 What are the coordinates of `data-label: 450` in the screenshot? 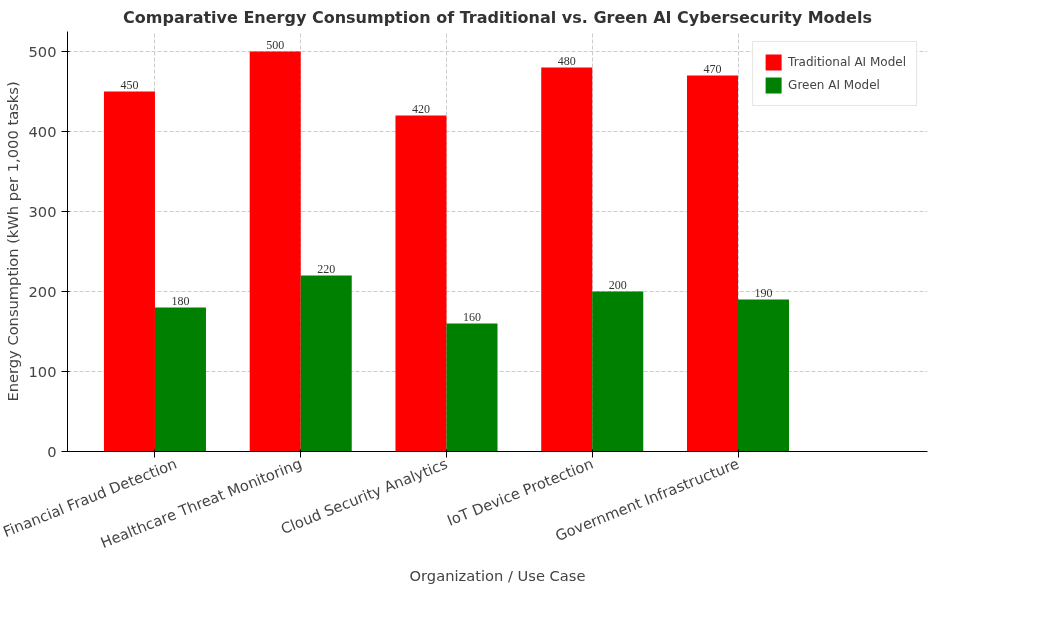 It's located at (129, 84).